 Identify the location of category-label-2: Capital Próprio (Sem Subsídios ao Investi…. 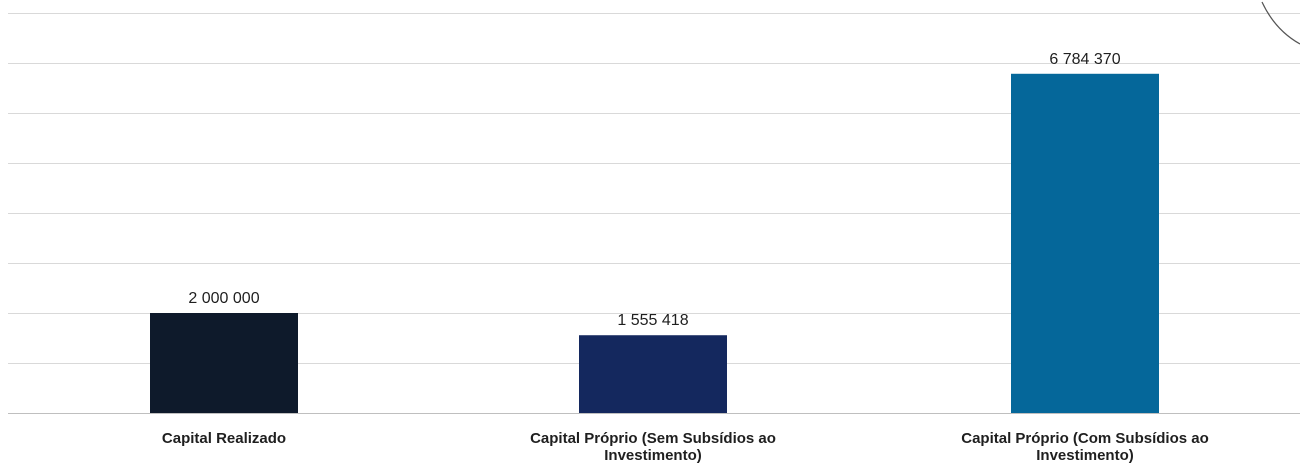
(653, 447).